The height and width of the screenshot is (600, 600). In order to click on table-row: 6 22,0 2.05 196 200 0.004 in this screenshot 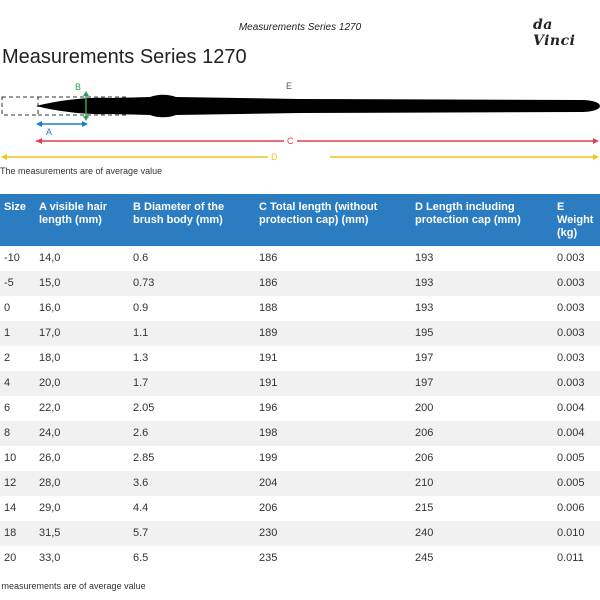, I will do `click(300, 408)`.